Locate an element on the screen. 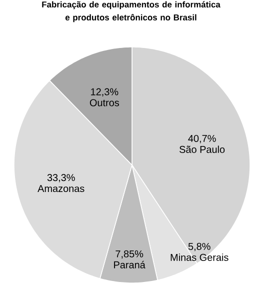 The image size is (262, 287). chart-title: Fabricação de equipamentos de informática e produtos eletrônicos no Brasil is located at coordinates (131, 11).